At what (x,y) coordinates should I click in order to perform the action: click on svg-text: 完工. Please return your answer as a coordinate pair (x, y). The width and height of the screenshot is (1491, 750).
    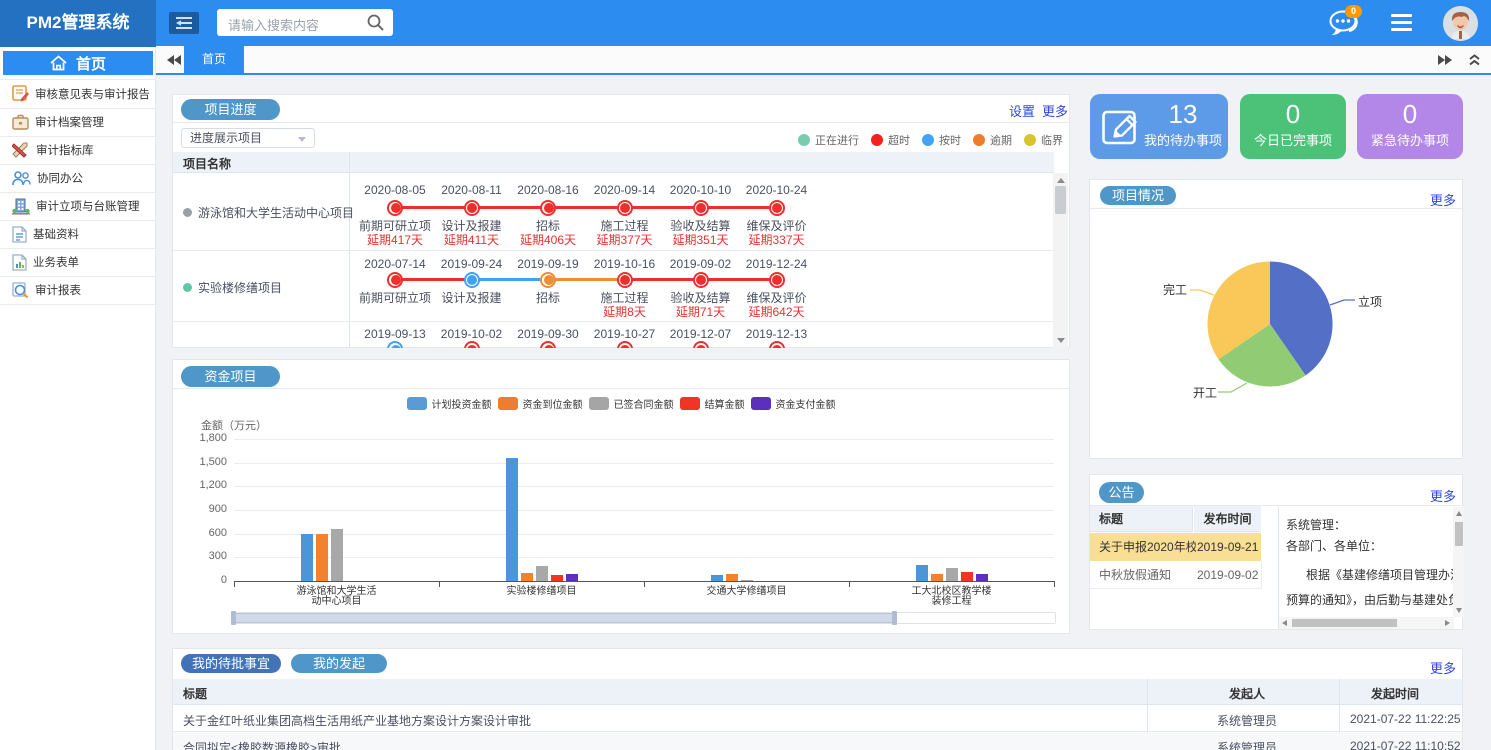
    Looking at the image, I should click on (1175, 289).